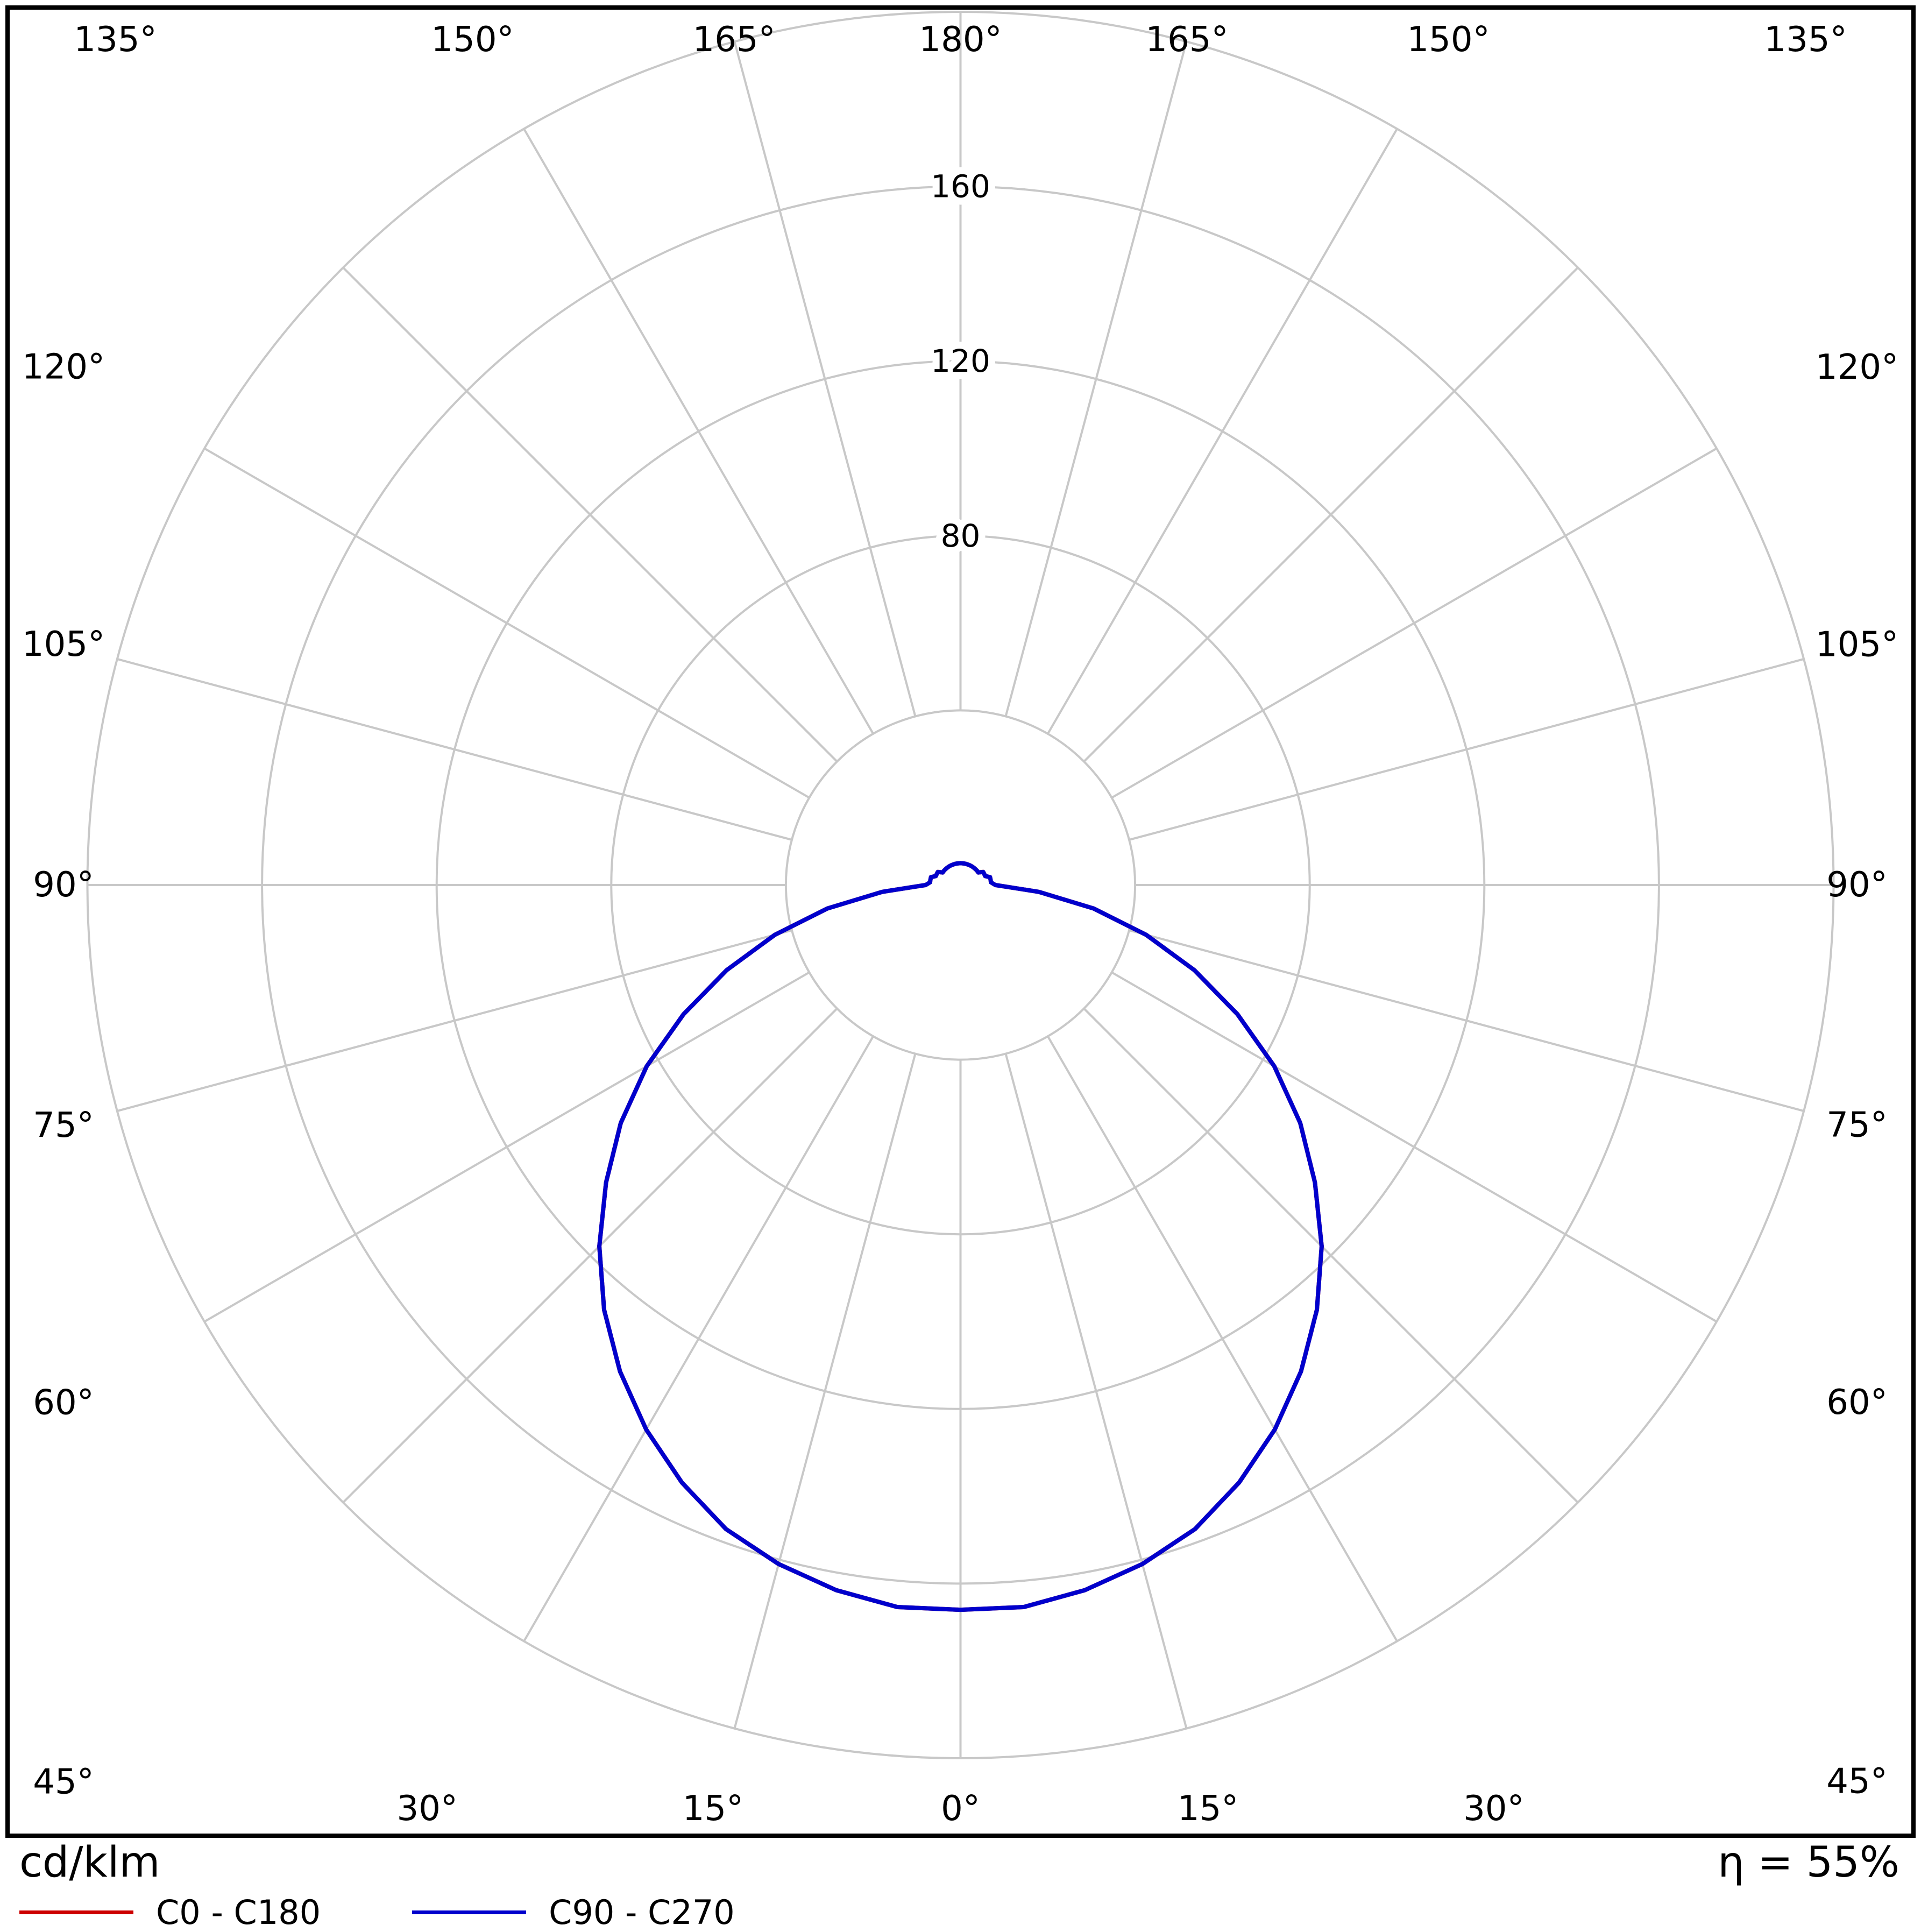 The width and height of the screenshot is (1921, 1932). Describe the element at coordinates (1805, 40) in the screenshot. I see `angle-label-135-right: 135°` at that location.